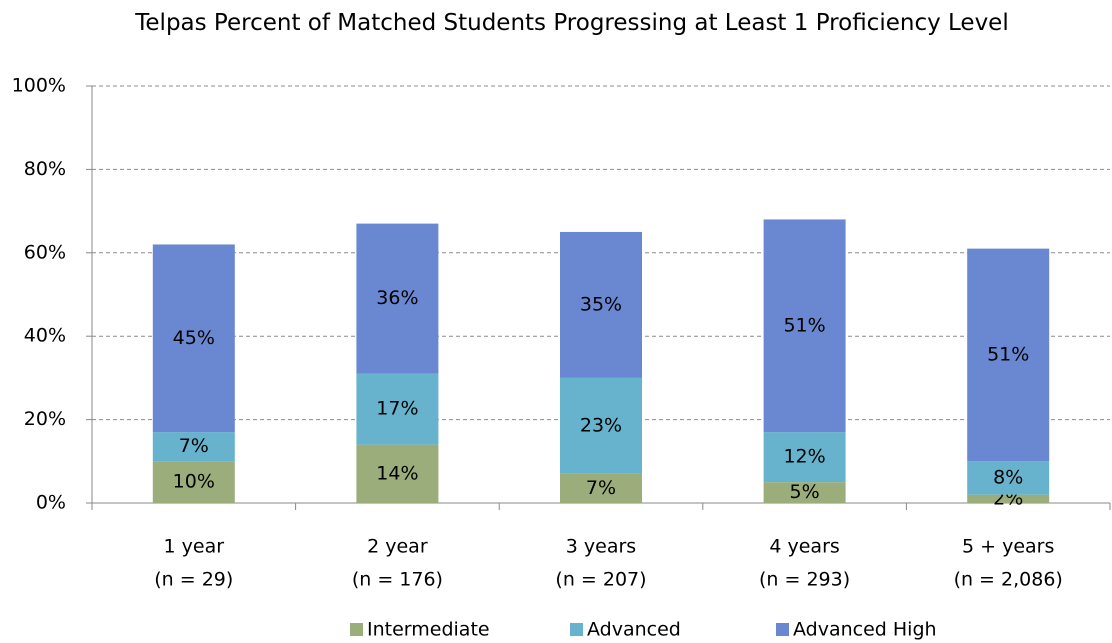 This screenshot has height=643, width=1112. What do you see at coordinates (804, 547) in the screenshot?
I see `x-tick-label: 4 years` at bounding box center [804, 547].